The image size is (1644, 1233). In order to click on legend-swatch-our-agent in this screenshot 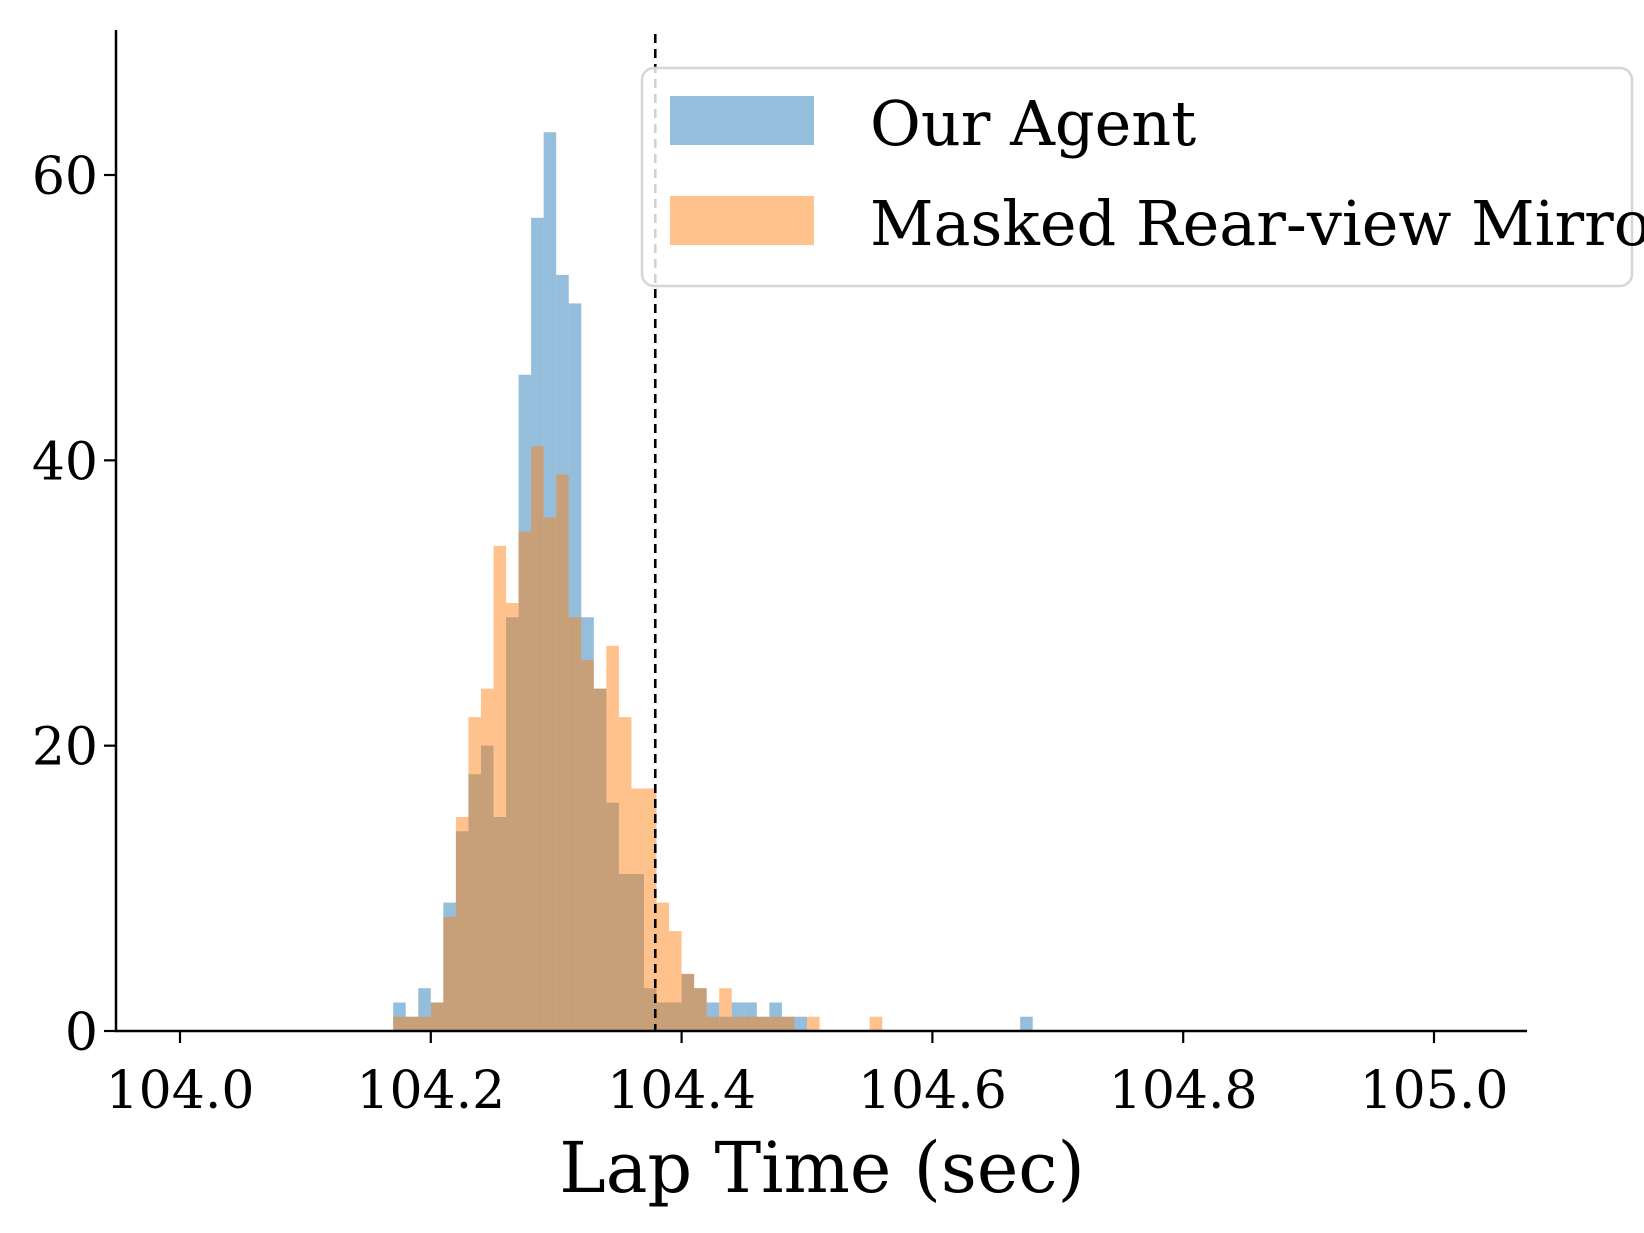, I will do `click(742, 120)`.